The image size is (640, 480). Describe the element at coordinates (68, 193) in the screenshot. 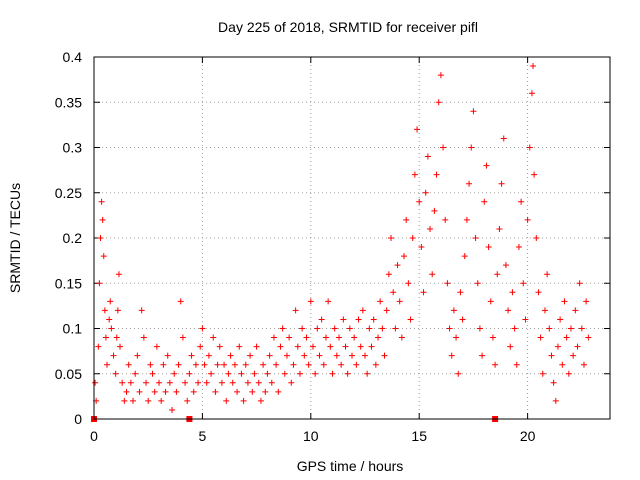

I see `y-tick-label: 0.25` at that location.